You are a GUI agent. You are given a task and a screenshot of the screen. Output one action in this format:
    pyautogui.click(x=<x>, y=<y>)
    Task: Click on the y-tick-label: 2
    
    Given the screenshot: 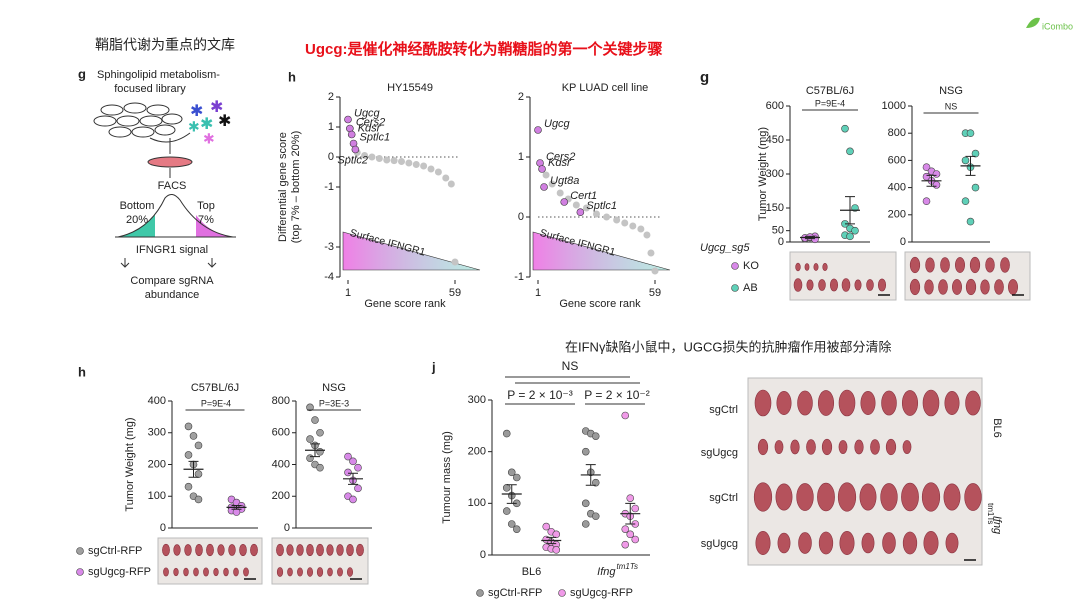 What is the action you would take?
    pyautogui.click(x=521, y=97)
    